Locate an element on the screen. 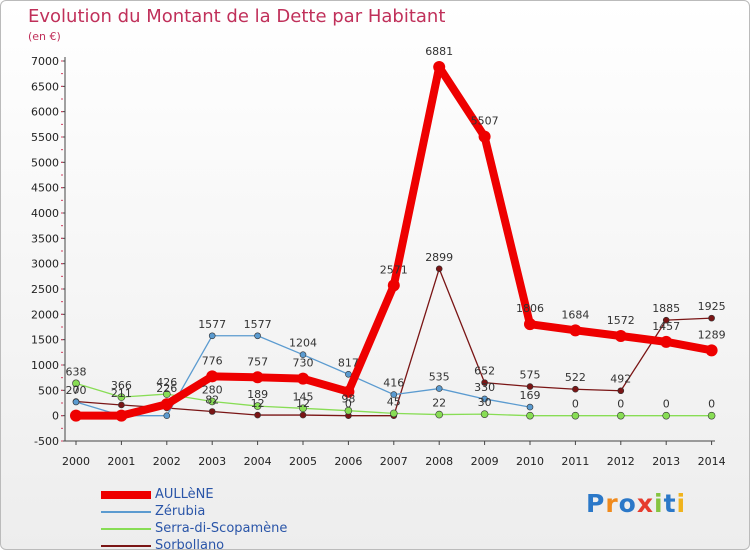  logo-letter: o is located at coordinates (627, 503).